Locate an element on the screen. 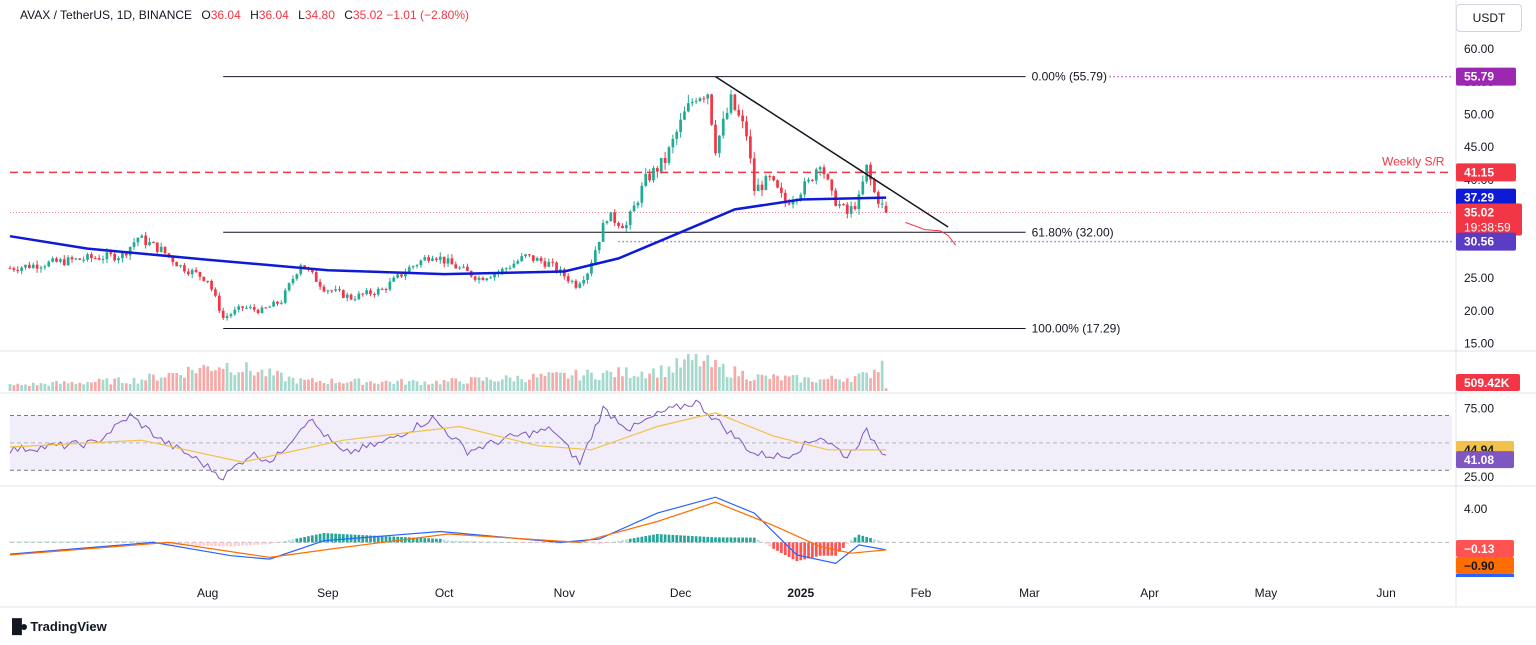 The width and height of the screenshot is (1536, 645). macd-tick-label: 4.00 is located at coordinates (1476, 509).